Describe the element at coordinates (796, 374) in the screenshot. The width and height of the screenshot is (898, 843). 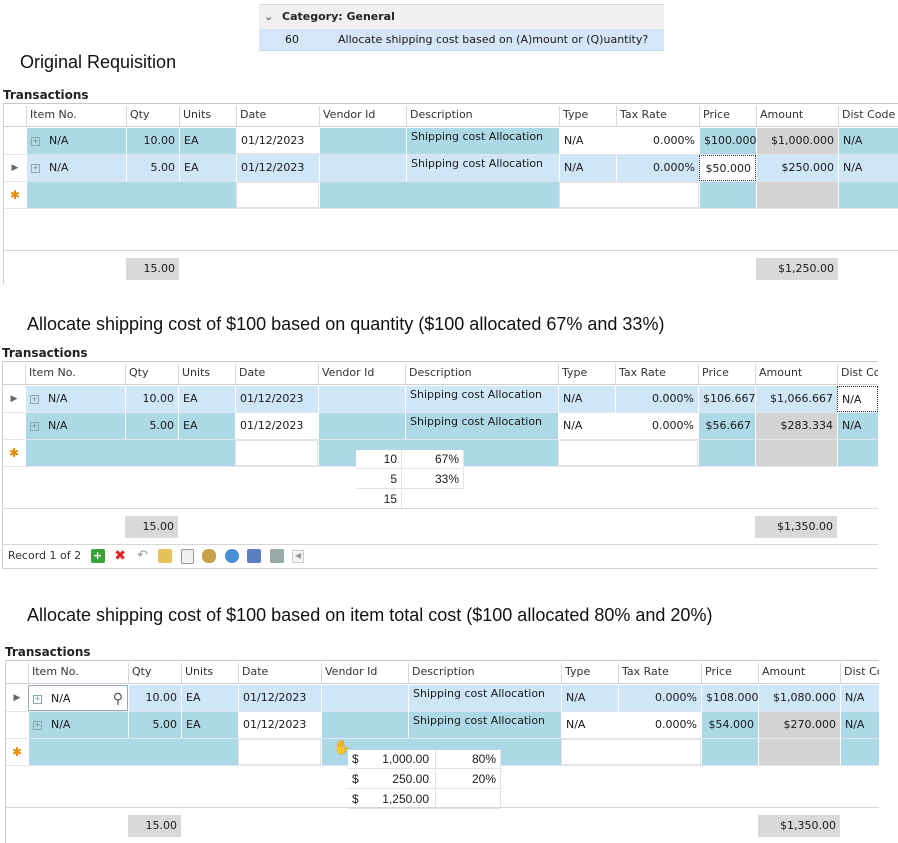
I see `col-amount: Amount` at that location.